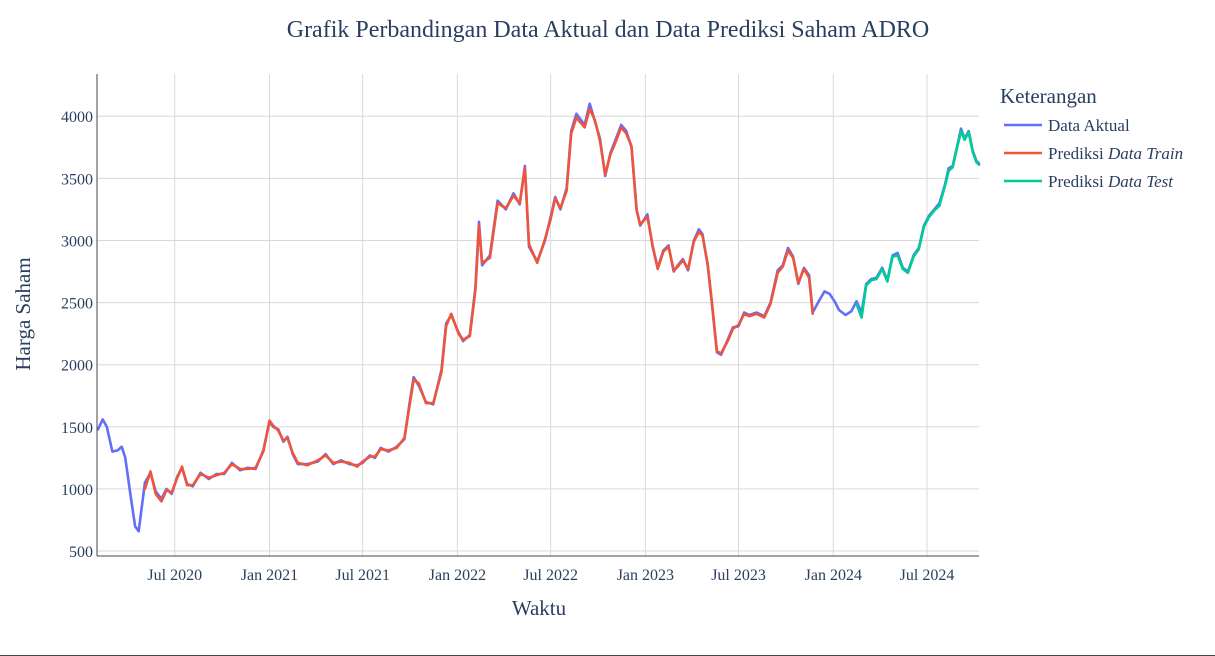 This screenshot has height=656, width=1215. I want to click on y-tick-label: 500, so click(81, 552).